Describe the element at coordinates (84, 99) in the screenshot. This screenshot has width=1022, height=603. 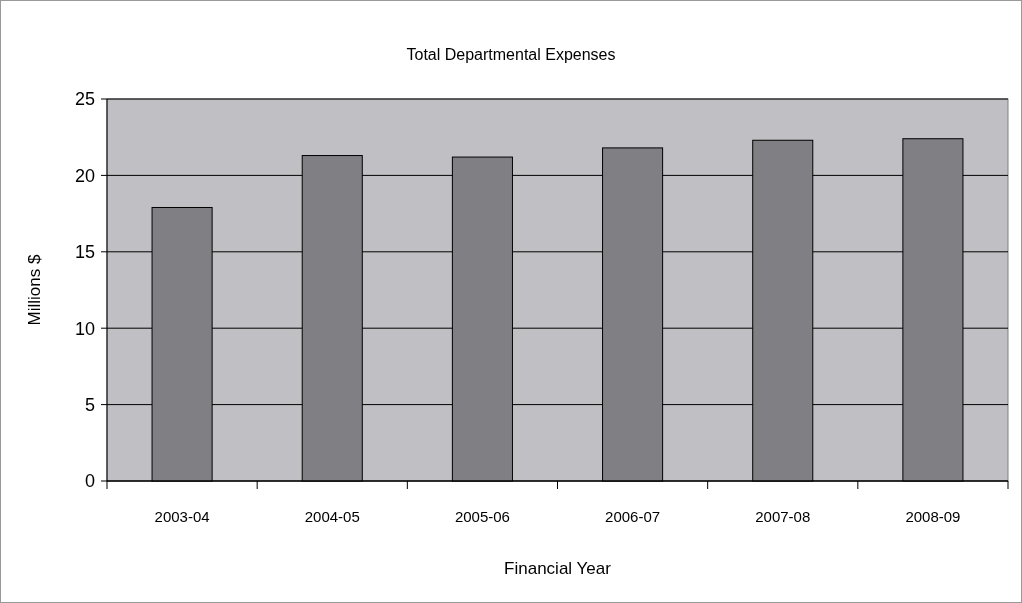
I see `y-tick-label: 25` at that location.